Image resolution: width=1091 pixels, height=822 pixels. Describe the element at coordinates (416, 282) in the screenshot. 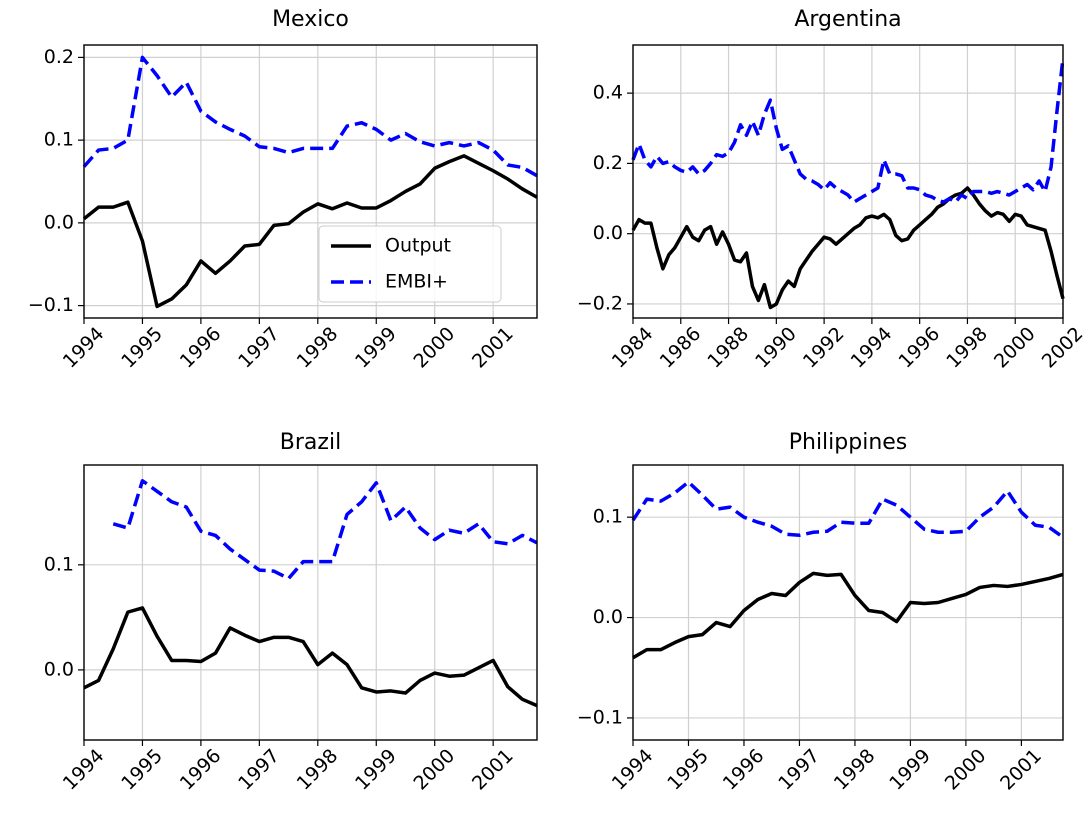

I see `legend-label: EMBI+` at that location.